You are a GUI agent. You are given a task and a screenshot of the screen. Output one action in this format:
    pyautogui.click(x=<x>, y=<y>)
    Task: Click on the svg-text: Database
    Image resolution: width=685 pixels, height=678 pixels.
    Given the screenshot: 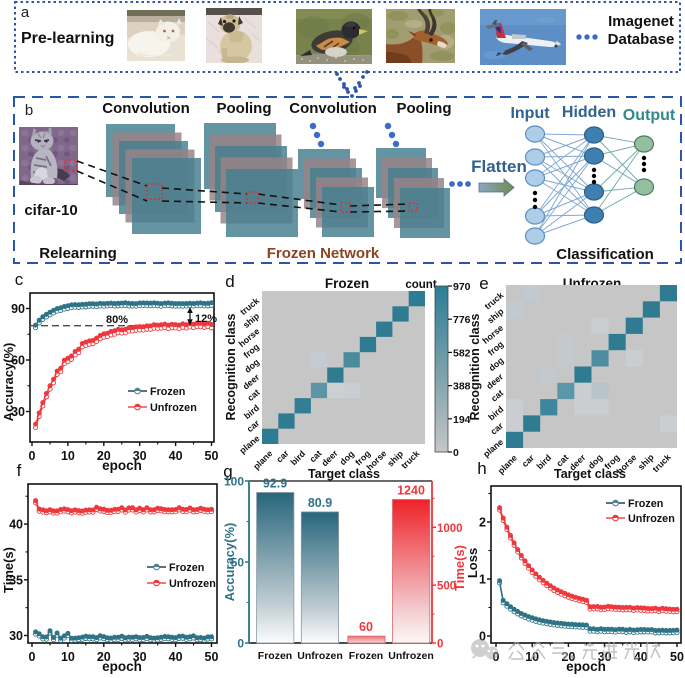 What is the action you would take?
    pyautogui.click(x=641, y=39)
    